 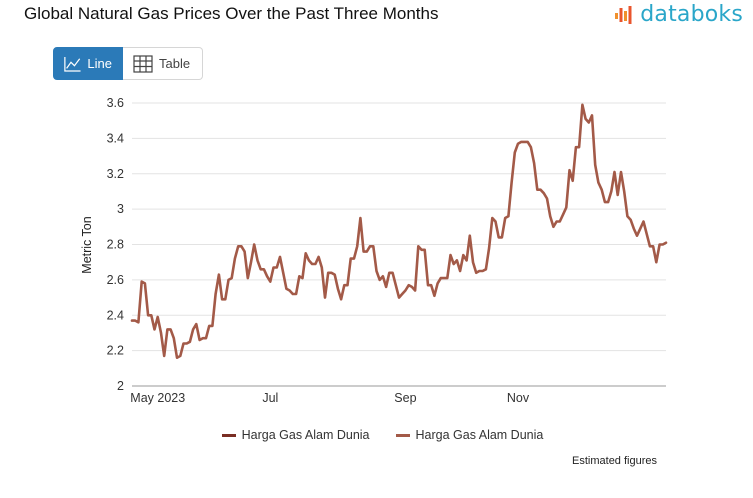 I want to click on y-tick-label: 2.2, so click(x=115, y=351).